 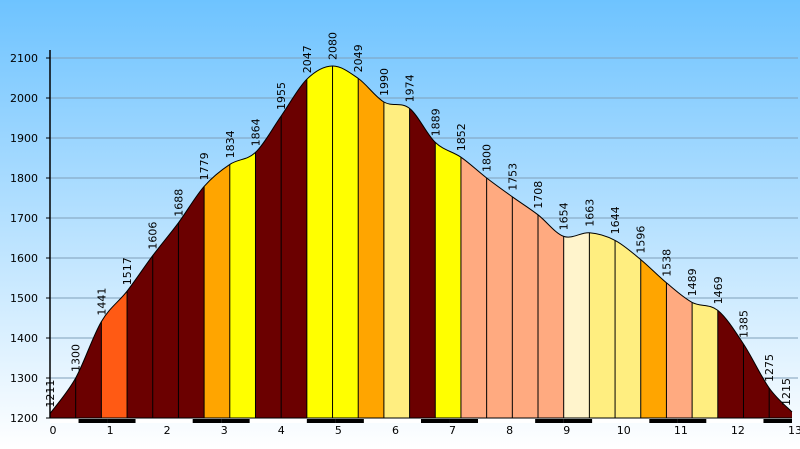 What do you see at coordinates (76, 358) in the screenshot?
I see `elevation-value-label: 1300` at bounding box center [76, 358].